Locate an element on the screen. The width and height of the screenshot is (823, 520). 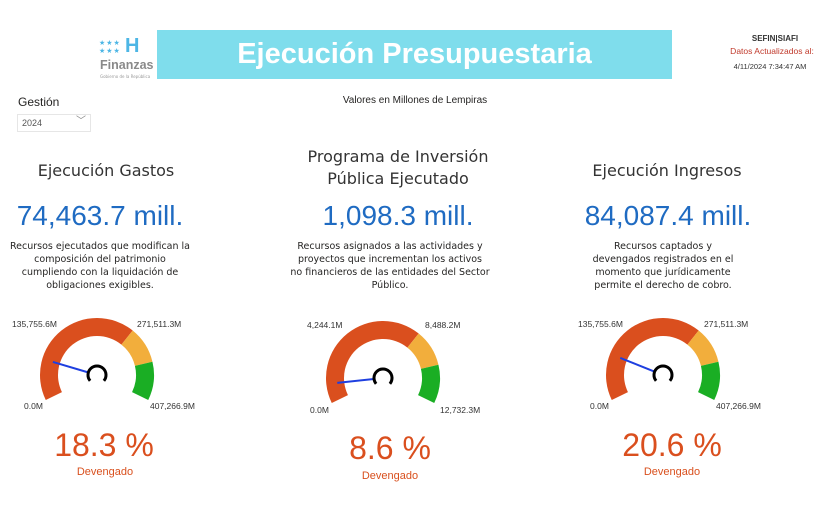
desc-line: composición del patrimonio is located at coordinates (100, 259).